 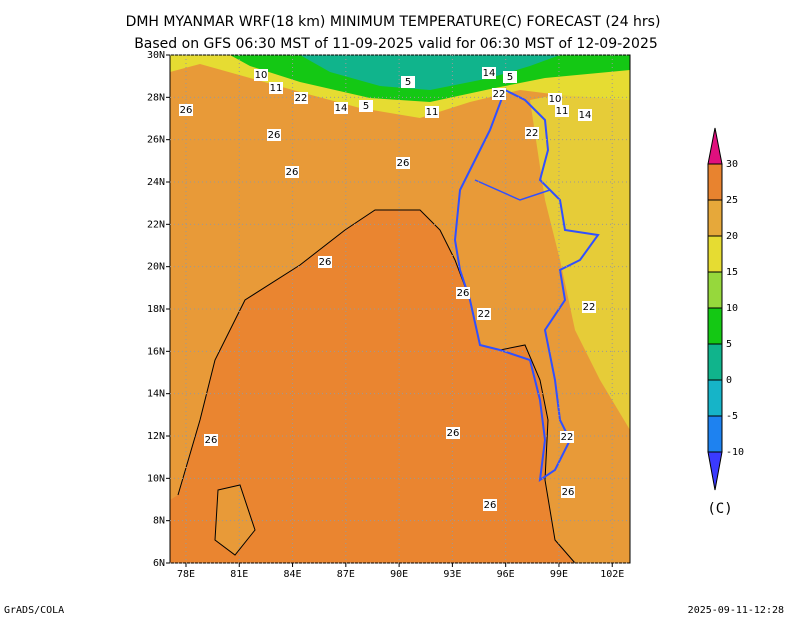 I want to click on y-tick-label: 30N, so click(x=156, y=55).